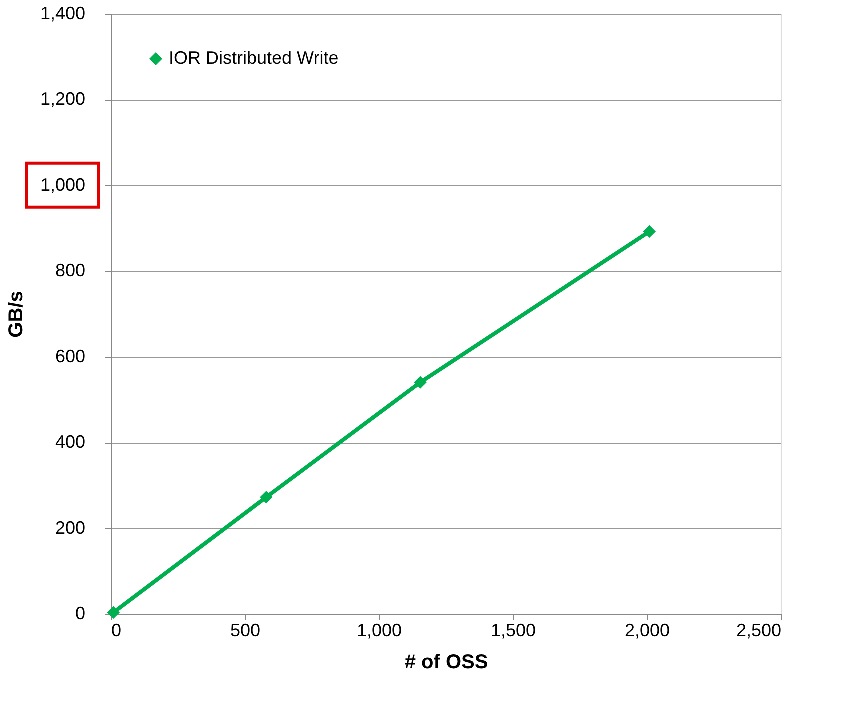  I want to click on y-axis-title: GB/s, so click(16, 314).